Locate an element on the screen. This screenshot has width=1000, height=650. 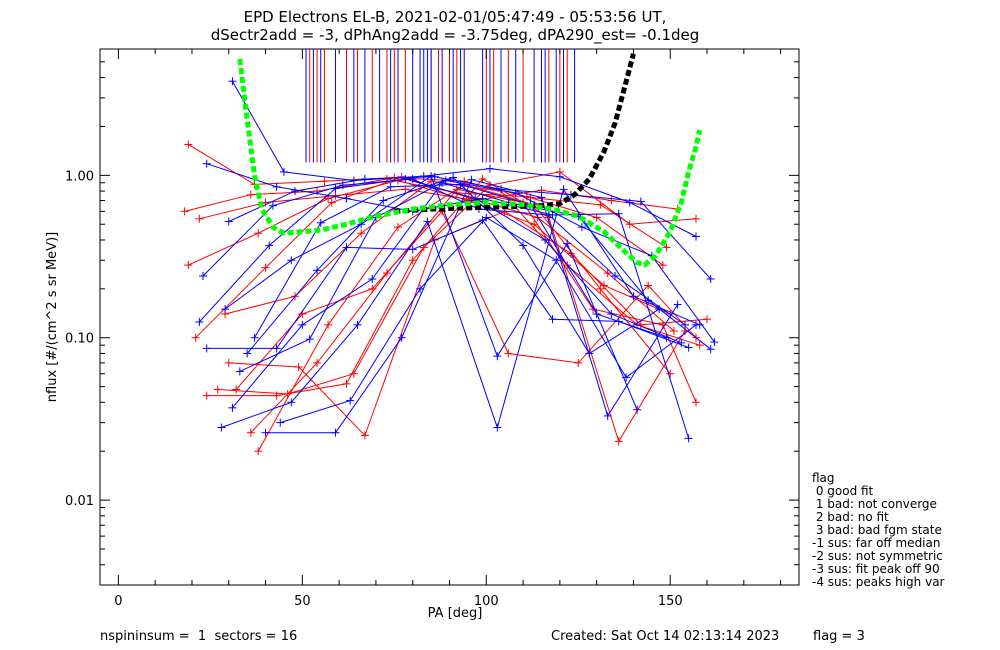
legend-entry: 0 good fit is located at coordinates (843, 491).